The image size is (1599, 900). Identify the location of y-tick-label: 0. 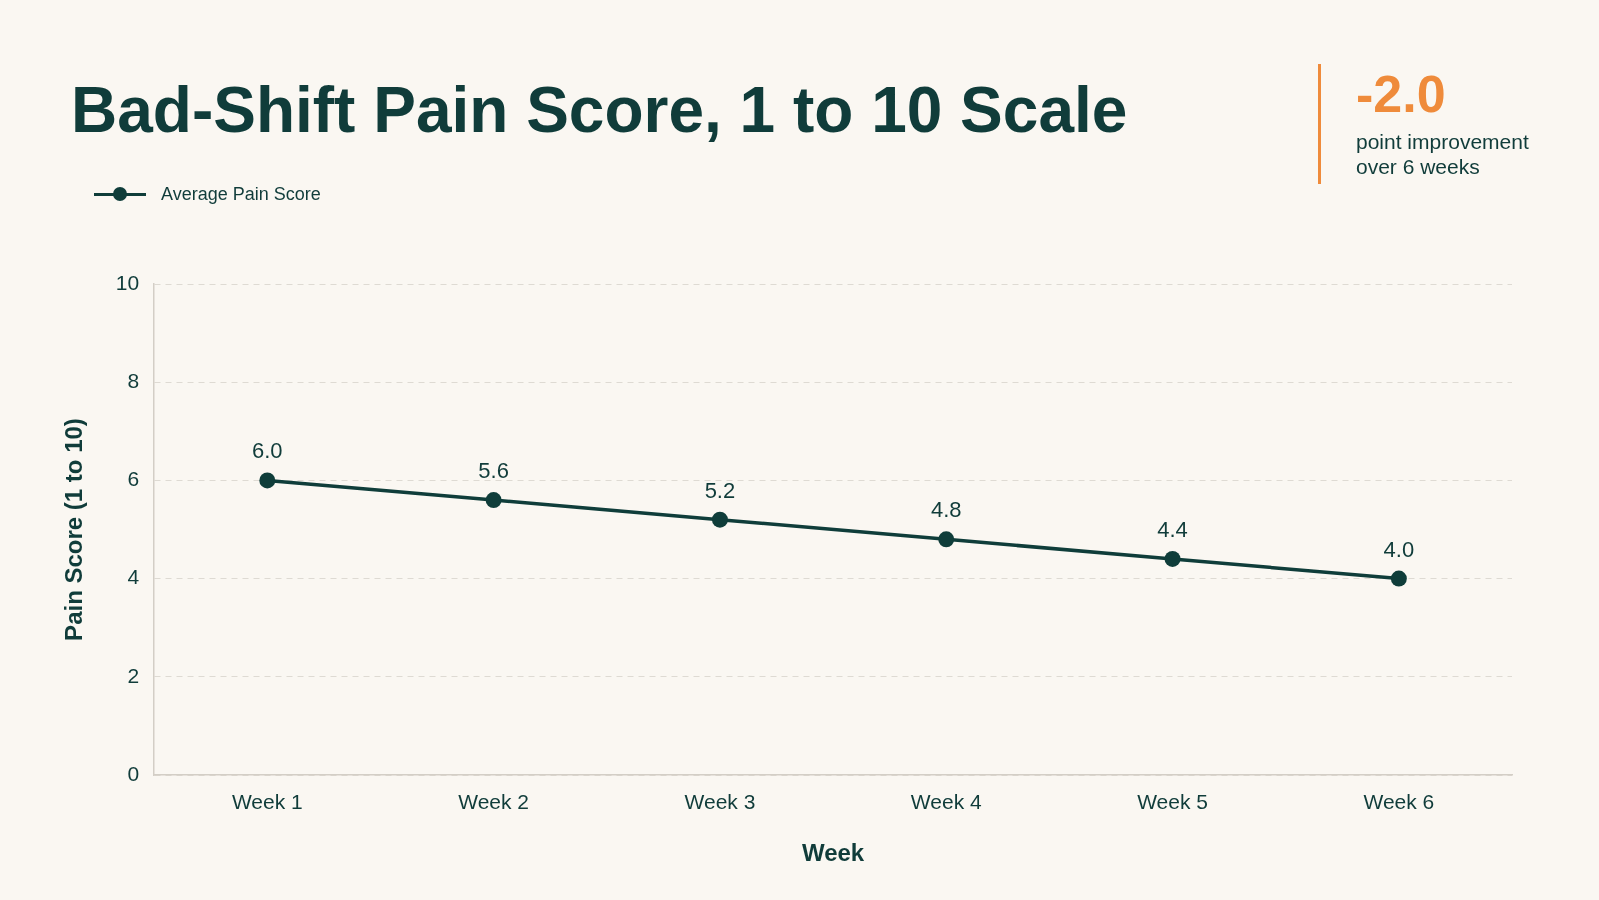
(133, 773).